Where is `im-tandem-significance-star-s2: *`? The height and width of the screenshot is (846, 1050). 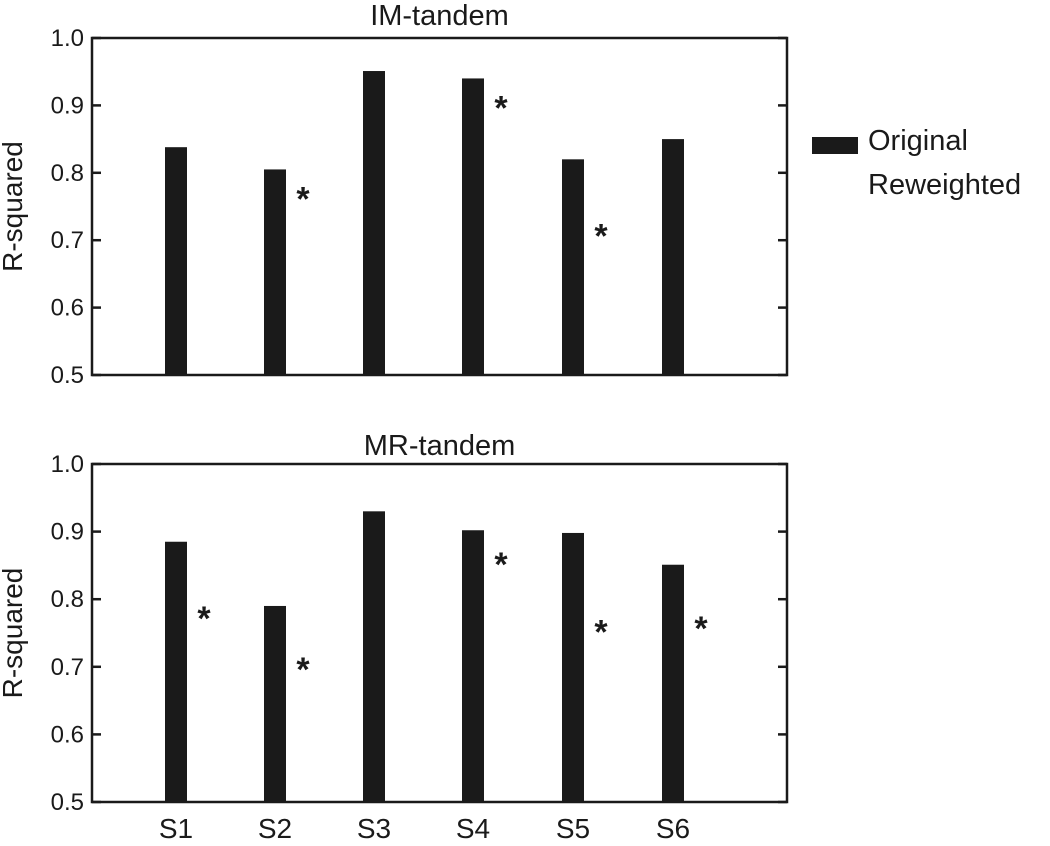
im-tandem-significance-star-s2: * is located at coordinates (303, 199).